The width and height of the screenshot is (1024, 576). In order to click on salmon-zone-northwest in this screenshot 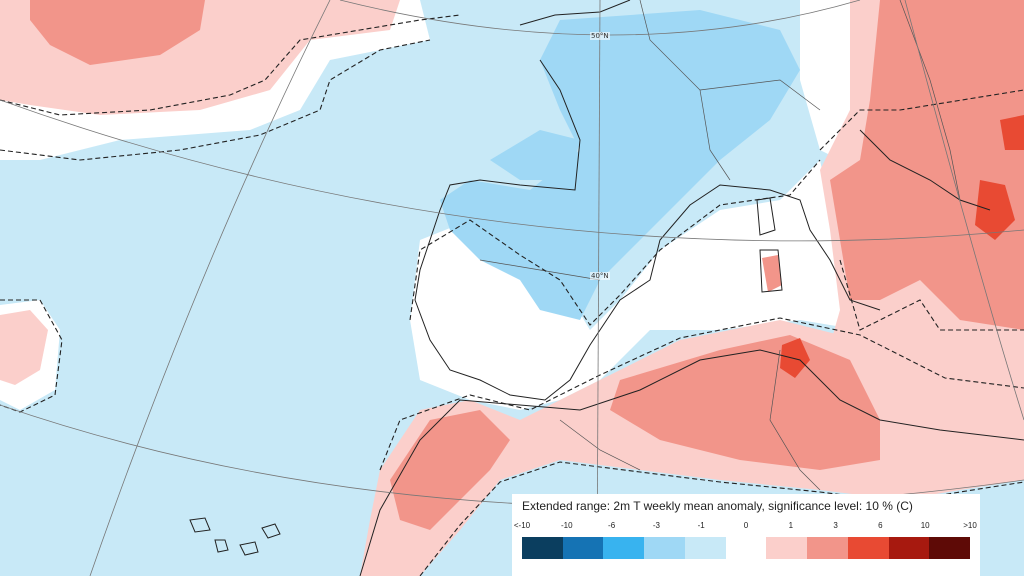, I will do `click(117, 32)`.